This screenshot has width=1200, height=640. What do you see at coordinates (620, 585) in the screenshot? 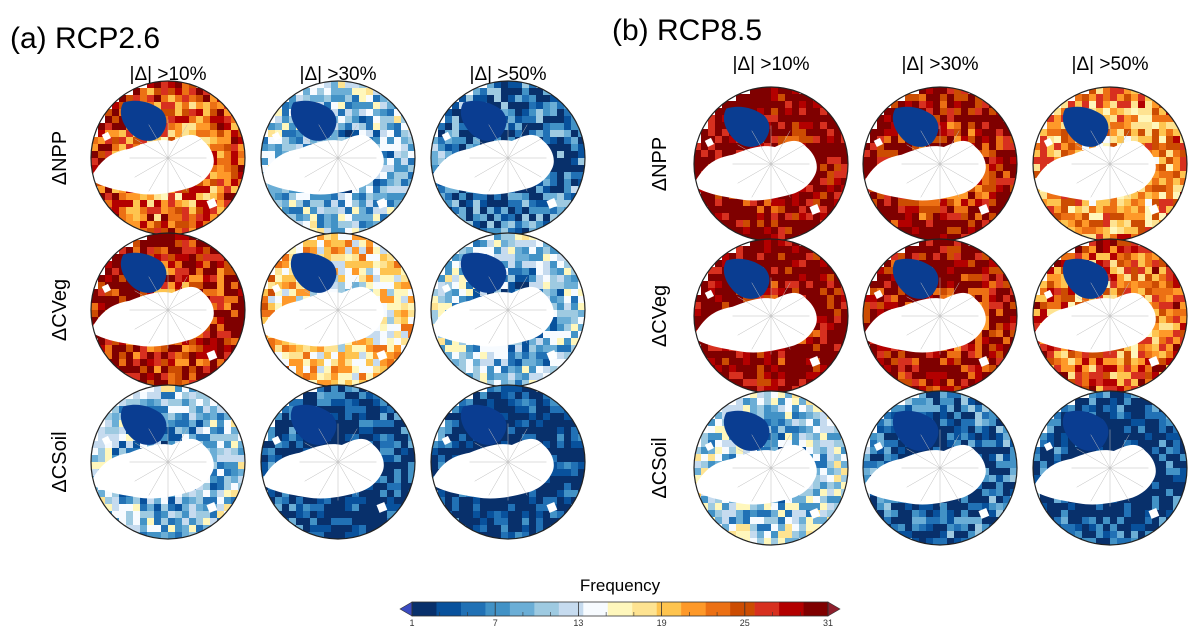
I see `colorbar-title: Frequency` at bounding box center [620, 585].